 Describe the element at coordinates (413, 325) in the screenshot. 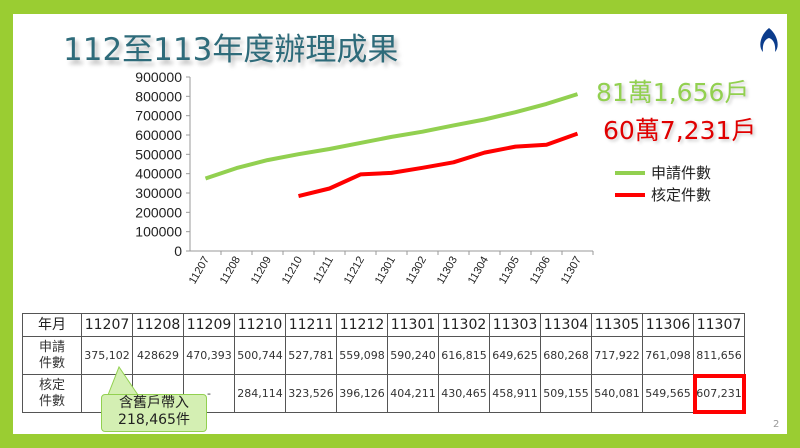

I see `header-cell: 11301` at that location.